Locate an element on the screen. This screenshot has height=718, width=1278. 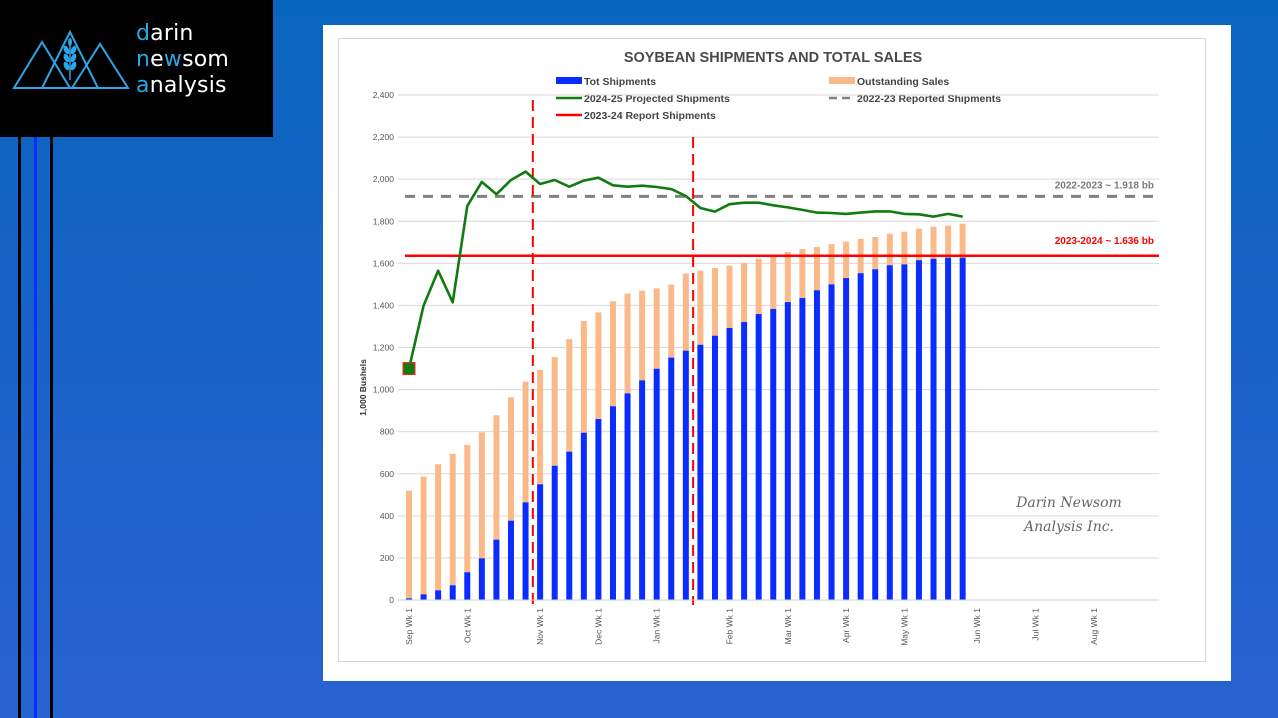
x-tick-label: Feb Wk 1 is located at coordinates (730, 626).